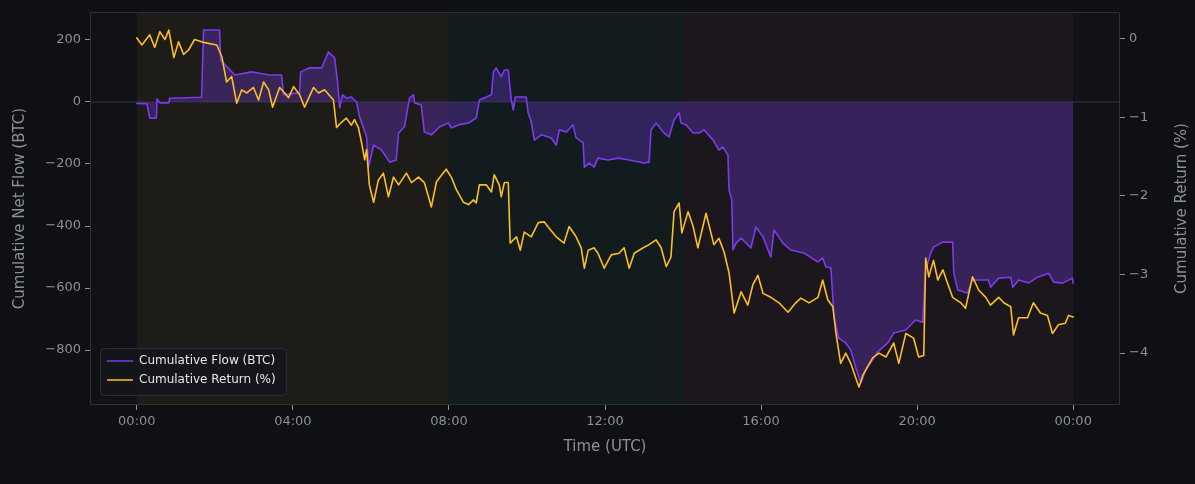 This screenshot has height=484, width=1195. What do you see at coordinates (68, 39) in the screenshot?
I see `y-tick-label: 200` at bounding box center [68, 39].